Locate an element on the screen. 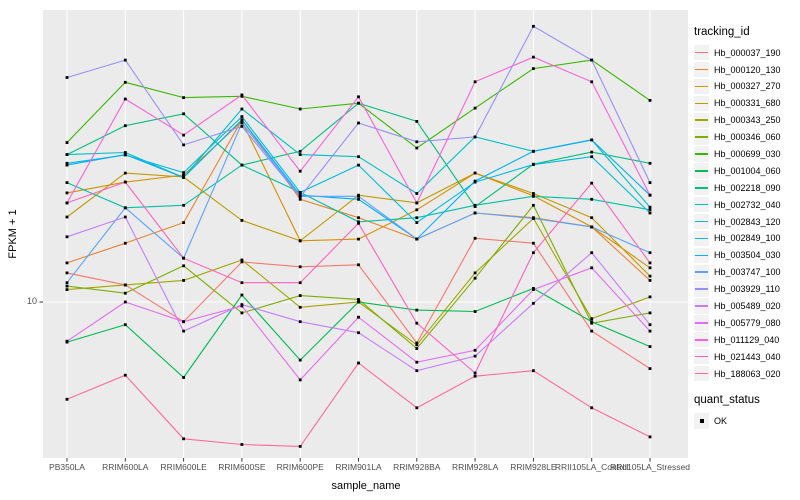 This screenshot has height=500, width=800. legend-item-label: Hb_005489_020 is located at coordinates (747, 306).